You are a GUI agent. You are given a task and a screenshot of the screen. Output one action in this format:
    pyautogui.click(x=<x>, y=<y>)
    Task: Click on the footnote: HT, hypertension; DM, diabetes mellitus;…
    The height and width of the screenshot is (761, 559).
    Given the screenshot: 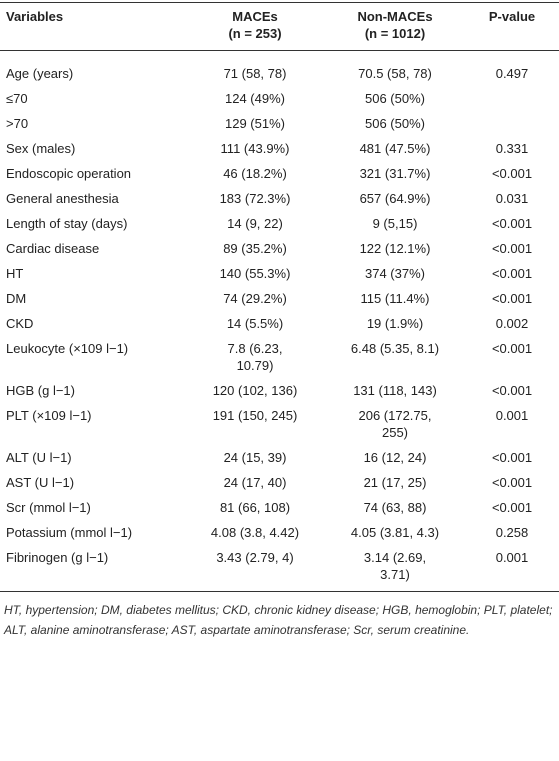 What is the action you would take?
    pyautogui.click(x=278, y=620)
    